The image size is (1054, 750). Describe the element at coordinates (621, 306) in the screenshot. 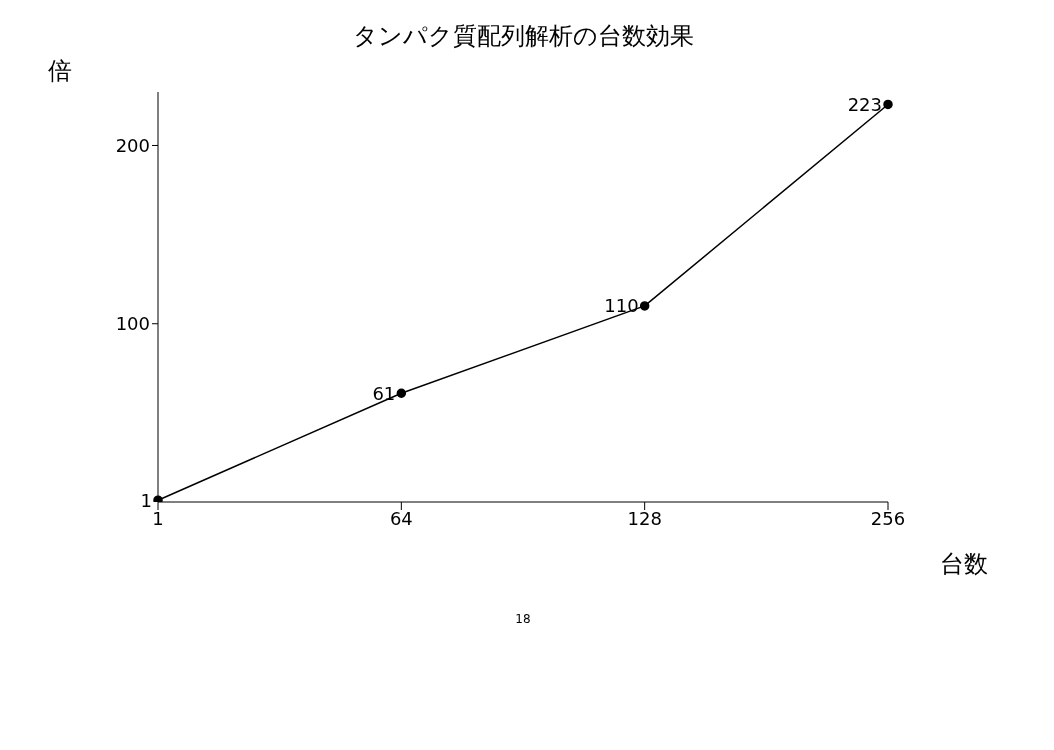

I see `data-label: 110` at that location.